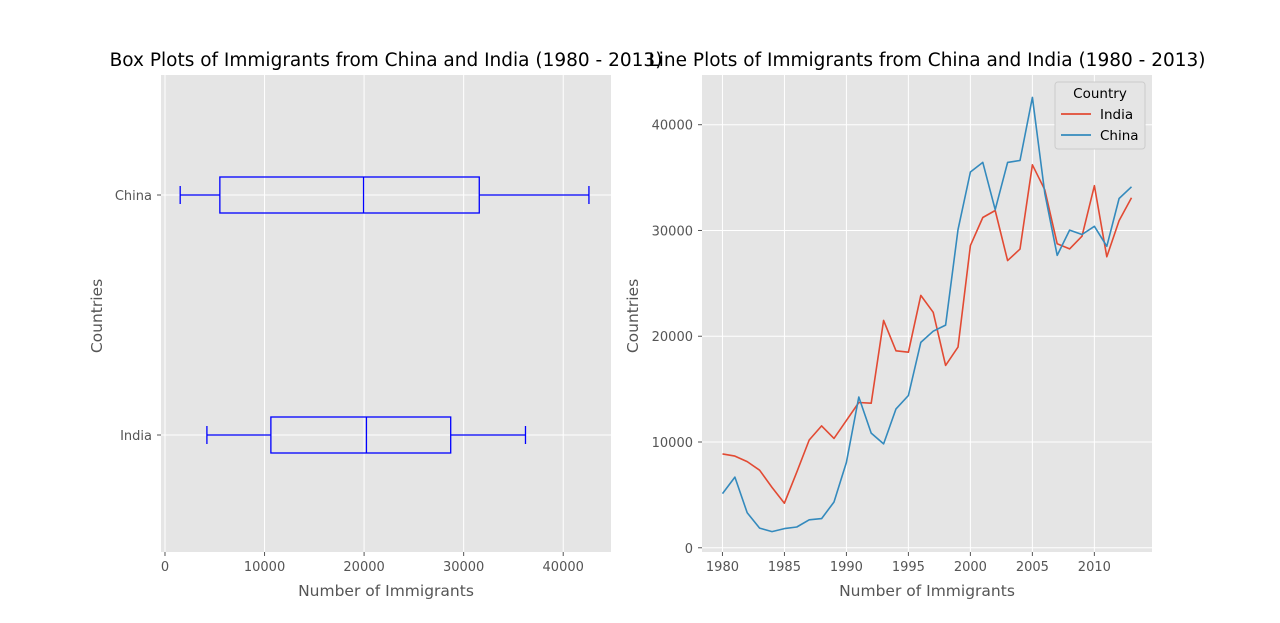  Describe the element at coordinates (386, 591) in the screenshot. I see `box-plot-x-axis-label: Number of Immigrants` at that location.